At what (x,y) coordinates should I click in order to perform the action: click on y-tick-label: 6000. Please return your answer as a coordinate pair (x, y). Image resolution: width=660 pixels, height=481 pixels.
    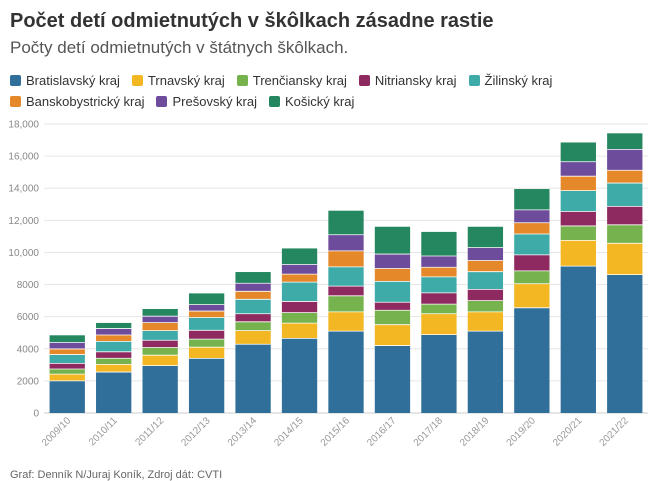
    Looking at the image, I should click on (28, 317).